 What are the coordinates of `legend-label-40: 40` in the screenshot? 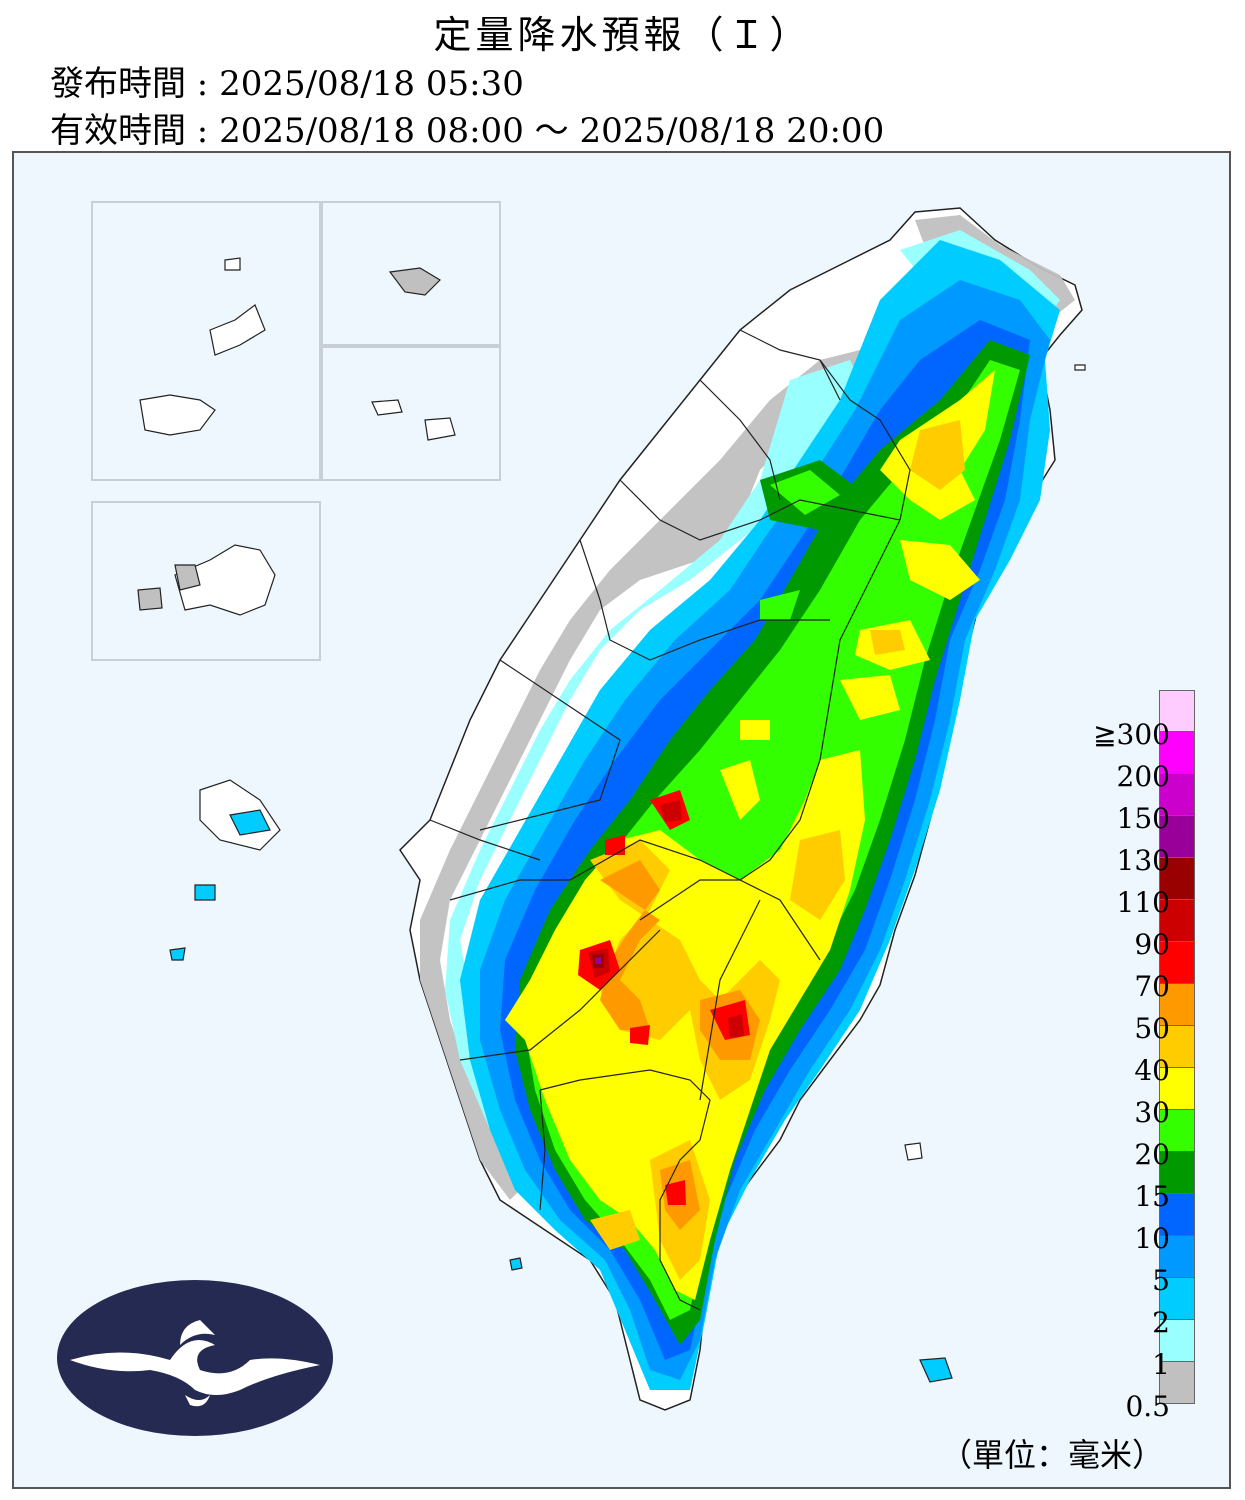 It's located at (1152, 1070).